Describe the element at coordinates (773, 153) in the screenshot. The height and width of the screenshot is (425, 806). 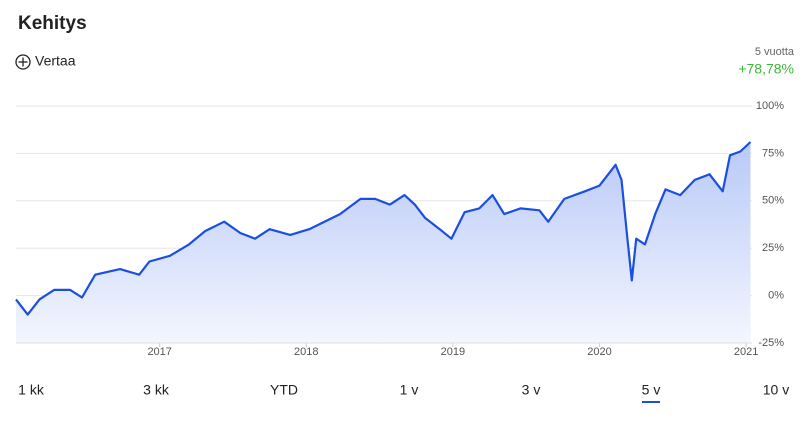
I see `y-tick-label: 75%` at that location.